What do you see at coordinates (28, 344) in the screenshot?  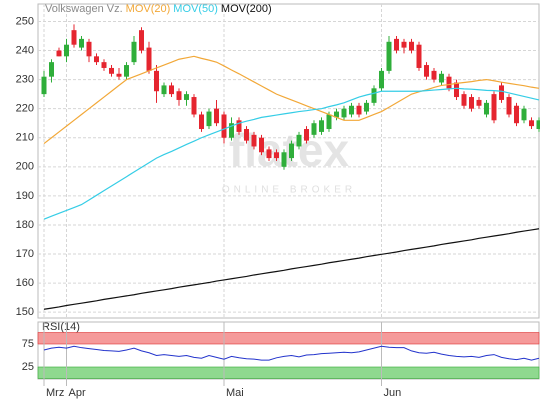 I see `rsi-tick-label: 75` at bounding box center [28, 344].